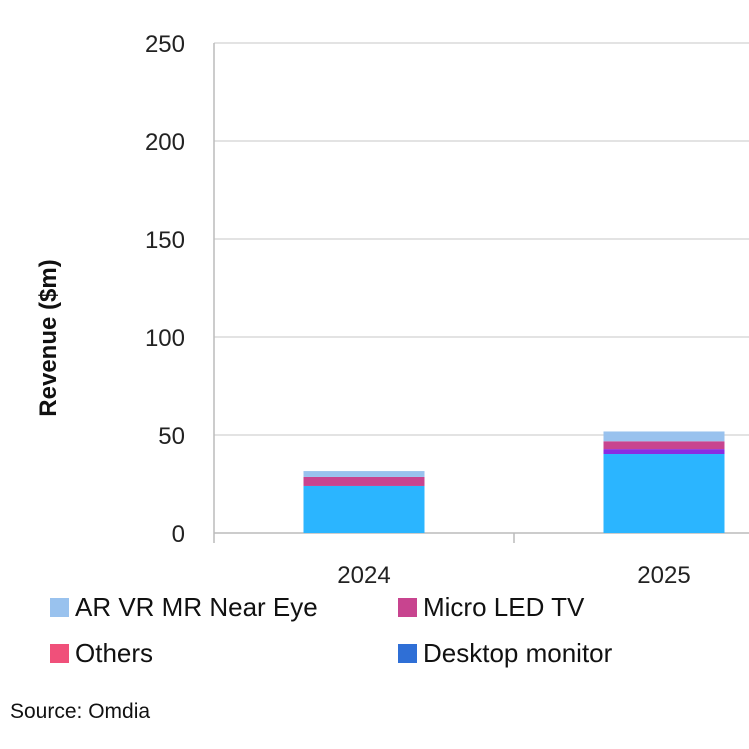 This screenshot has height=749, width=749. I want to click on legend-item-ar-vr: AR VR MR Near Eye, so click(184, 607).